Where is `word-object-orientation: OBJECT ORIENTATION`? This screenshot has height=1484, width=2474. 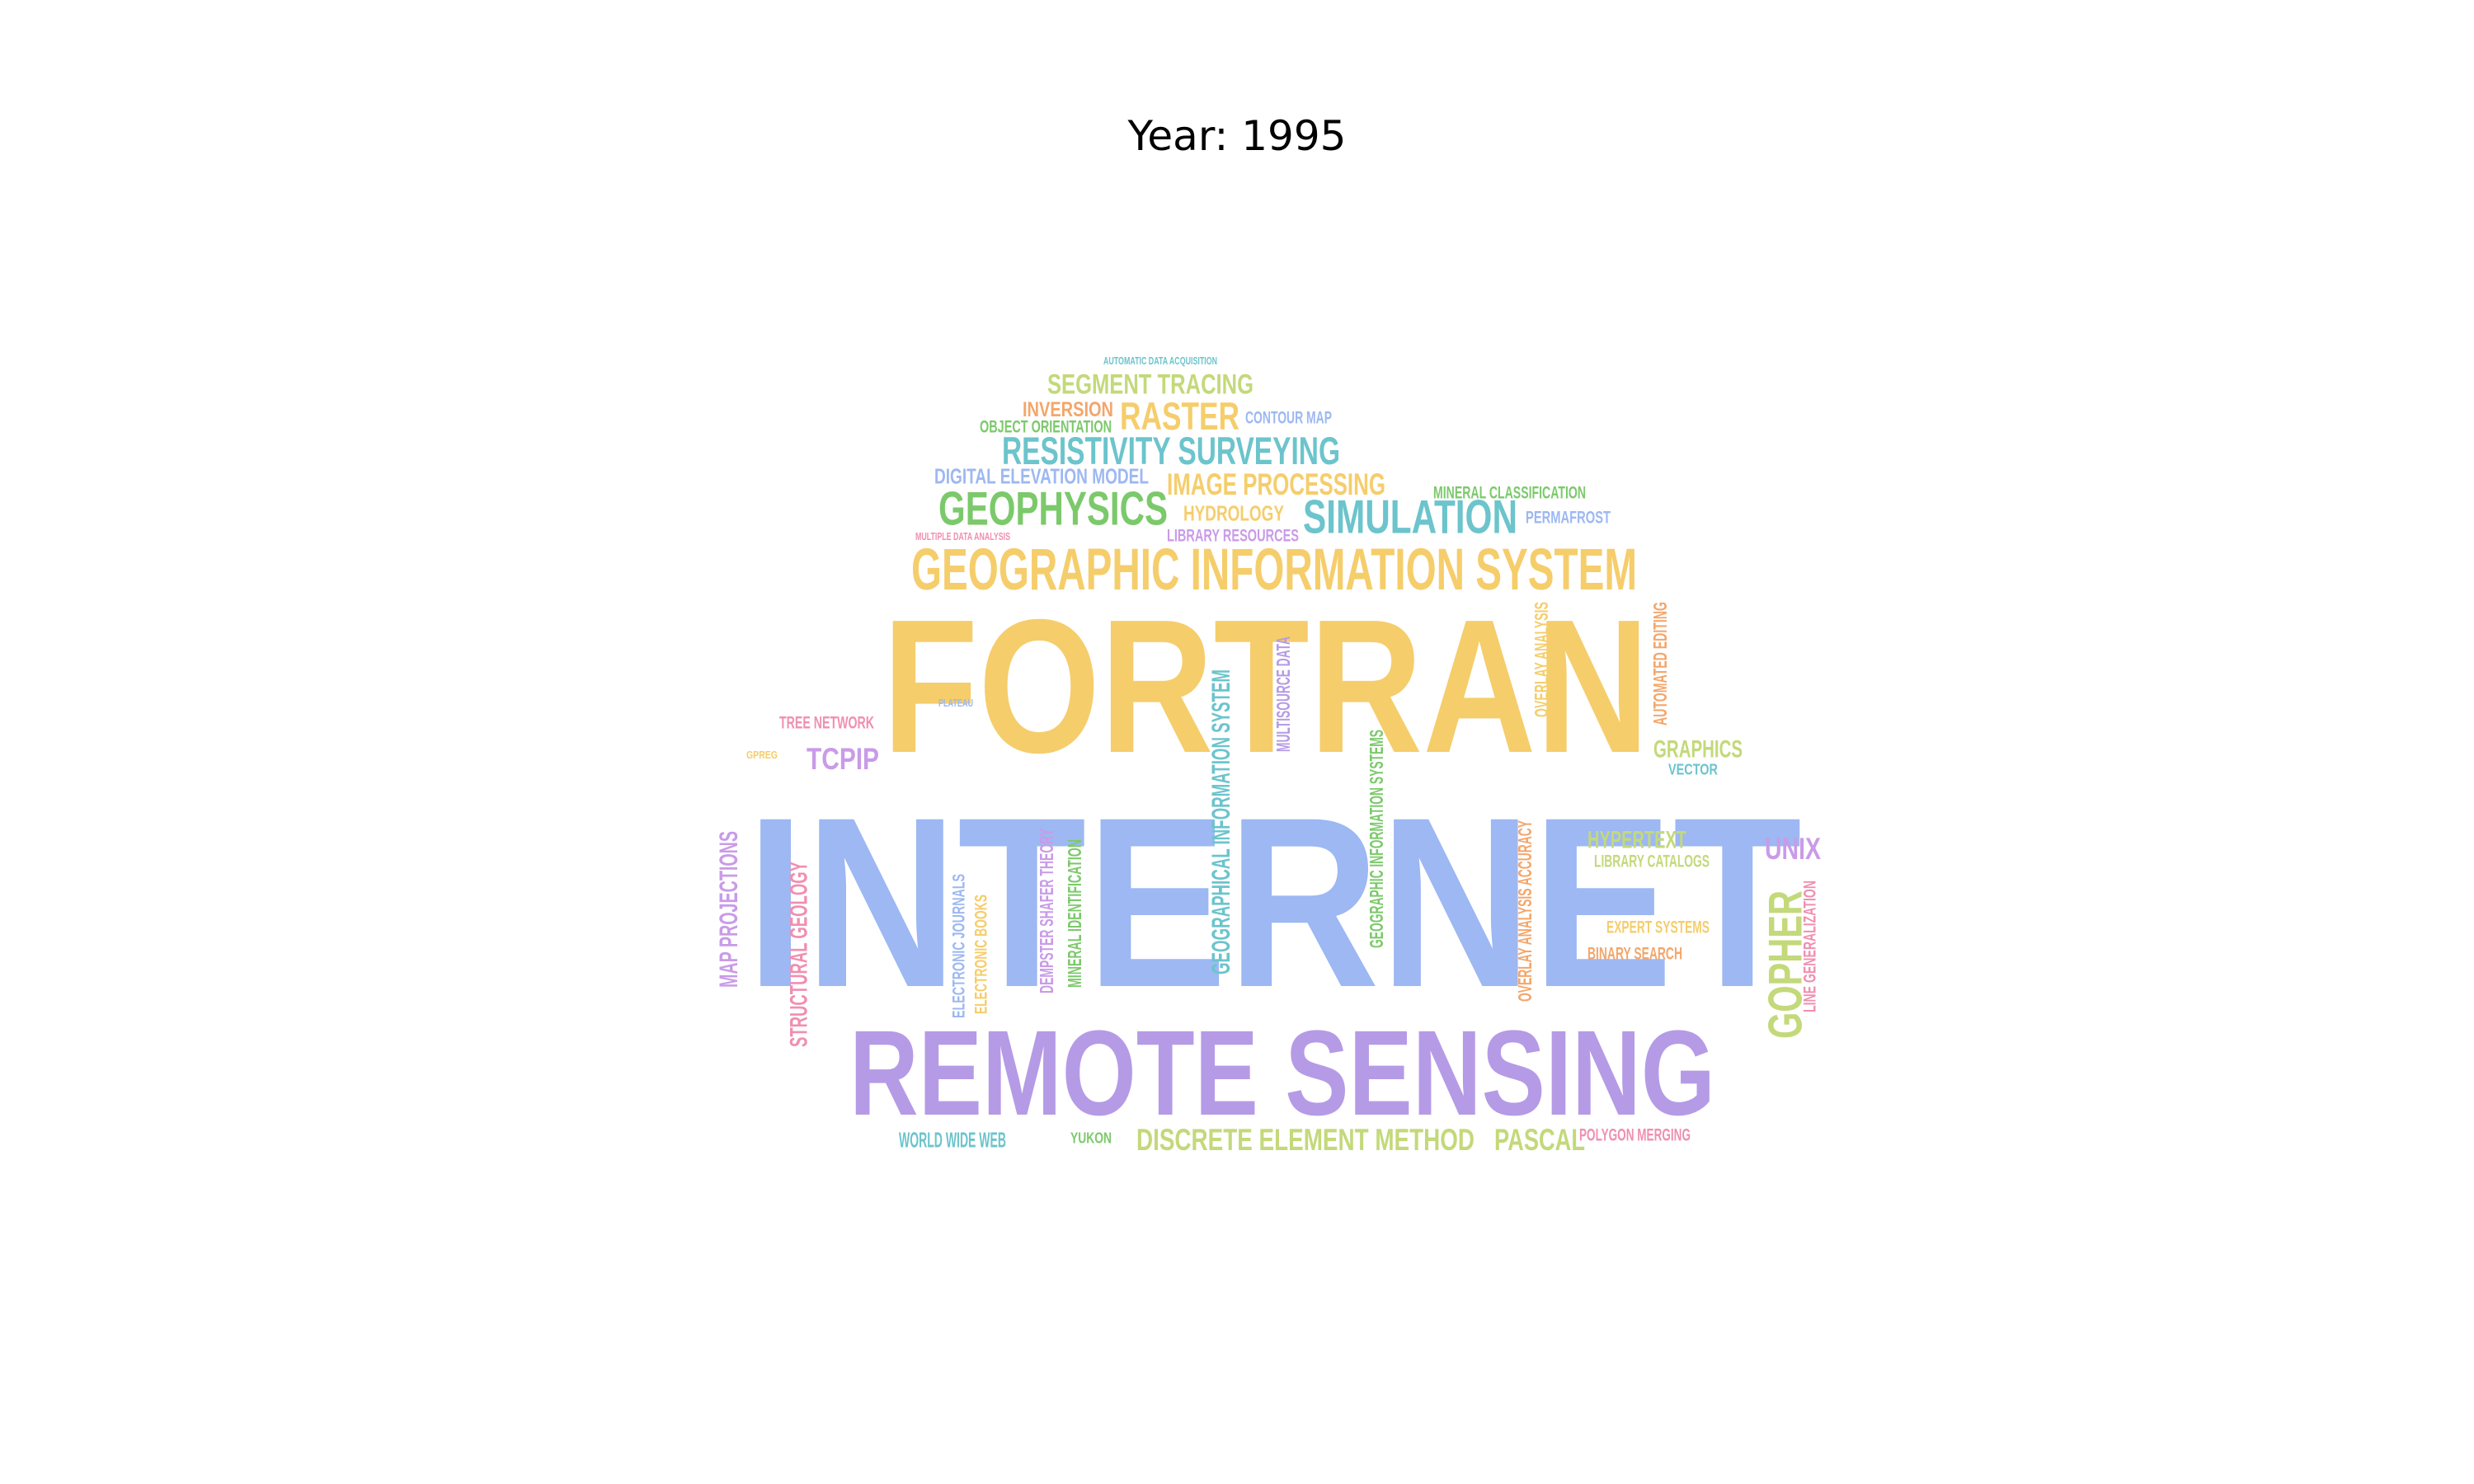
word-object-orientation: OBJECT ORIENTATION is located at coordinates (1046, 427).